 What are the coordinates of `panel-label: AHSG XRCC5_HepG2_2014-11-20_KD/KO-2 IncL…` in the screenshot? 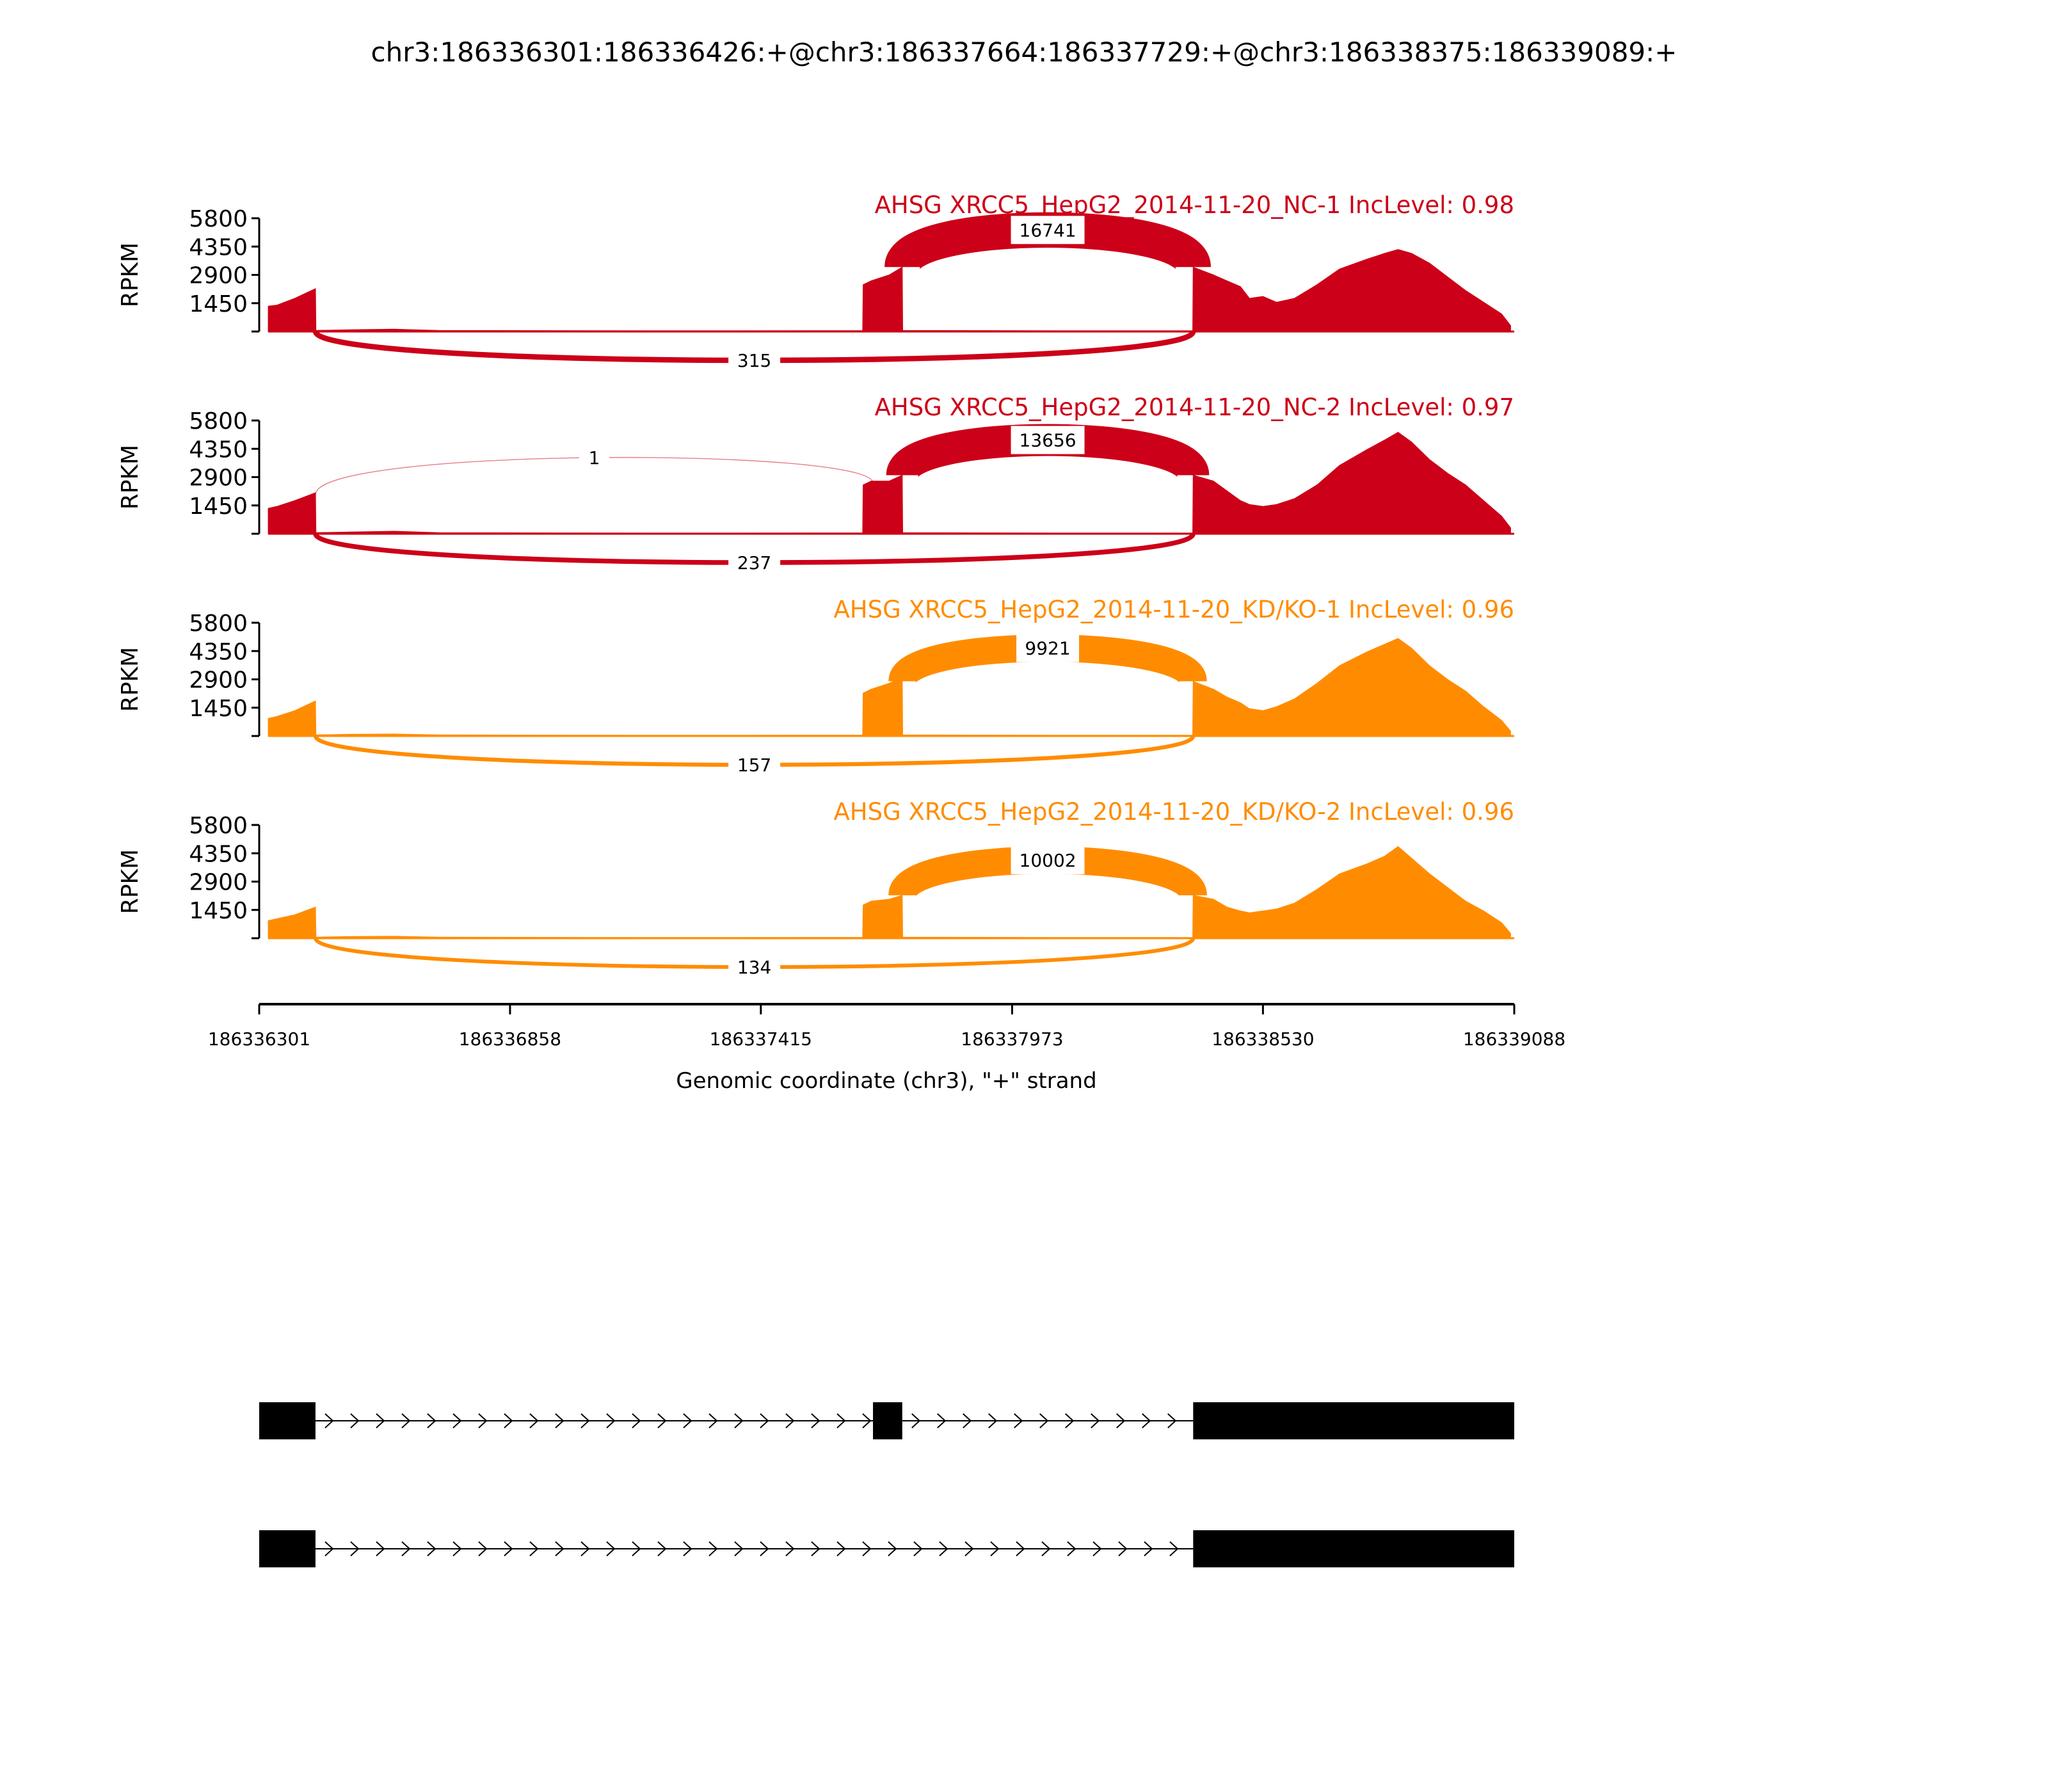 It's located at (1173, 812).